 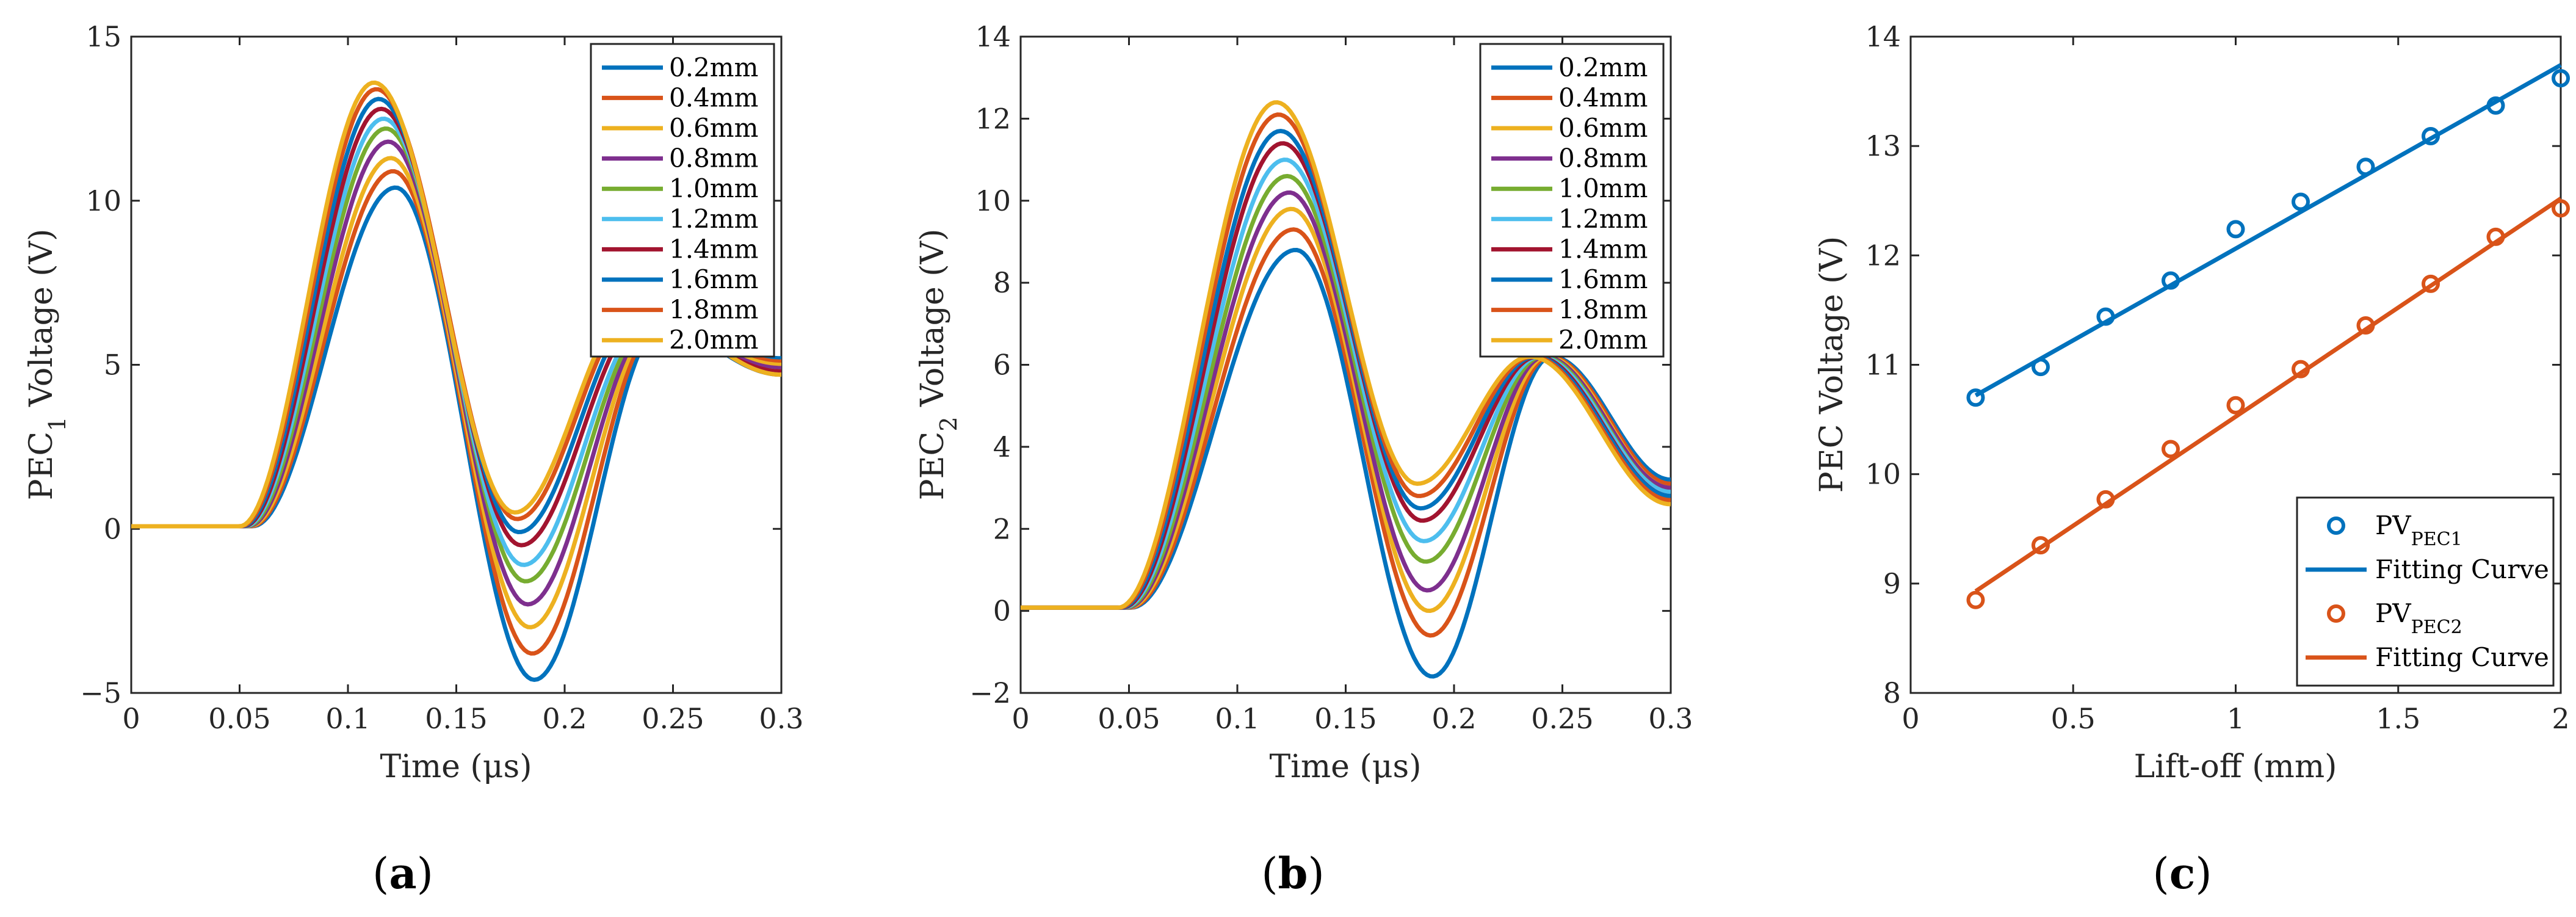 What do you see at coordinates (2436, 539) in the screenshot?
I see `legend-label-sub-0: PEC1` at bounding box center [2436, 539].